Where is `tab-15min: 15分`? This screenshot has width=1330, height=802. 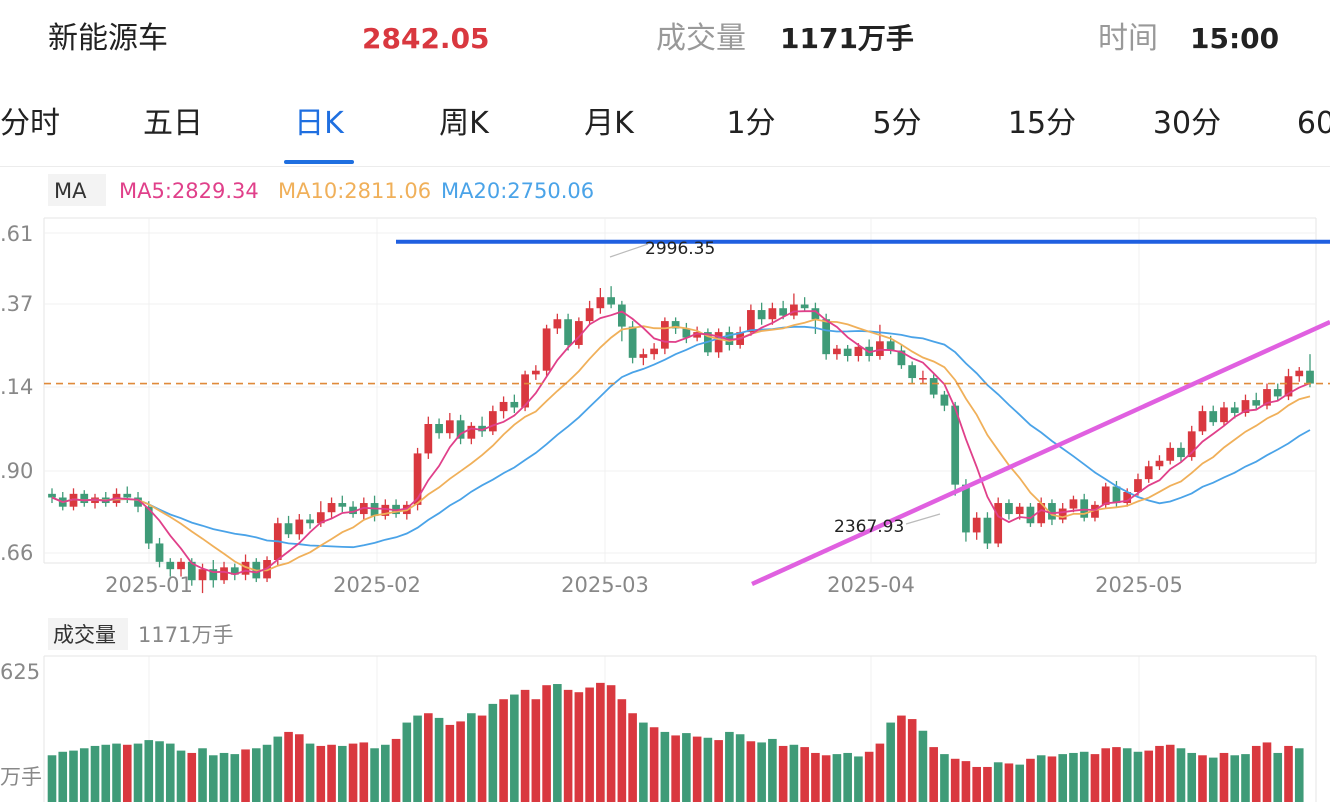 tab-15min: 15分 is located at coordinates (1042, 123).